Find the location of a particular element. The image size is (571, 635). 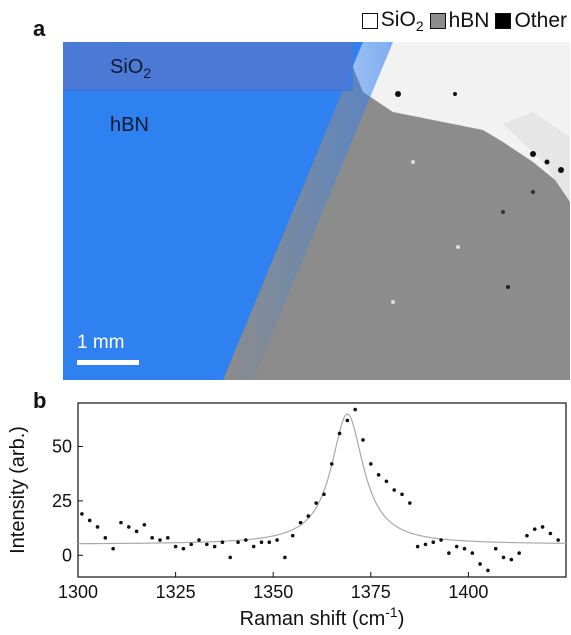

panel-a-label: a is located at coordinates (39, 28).